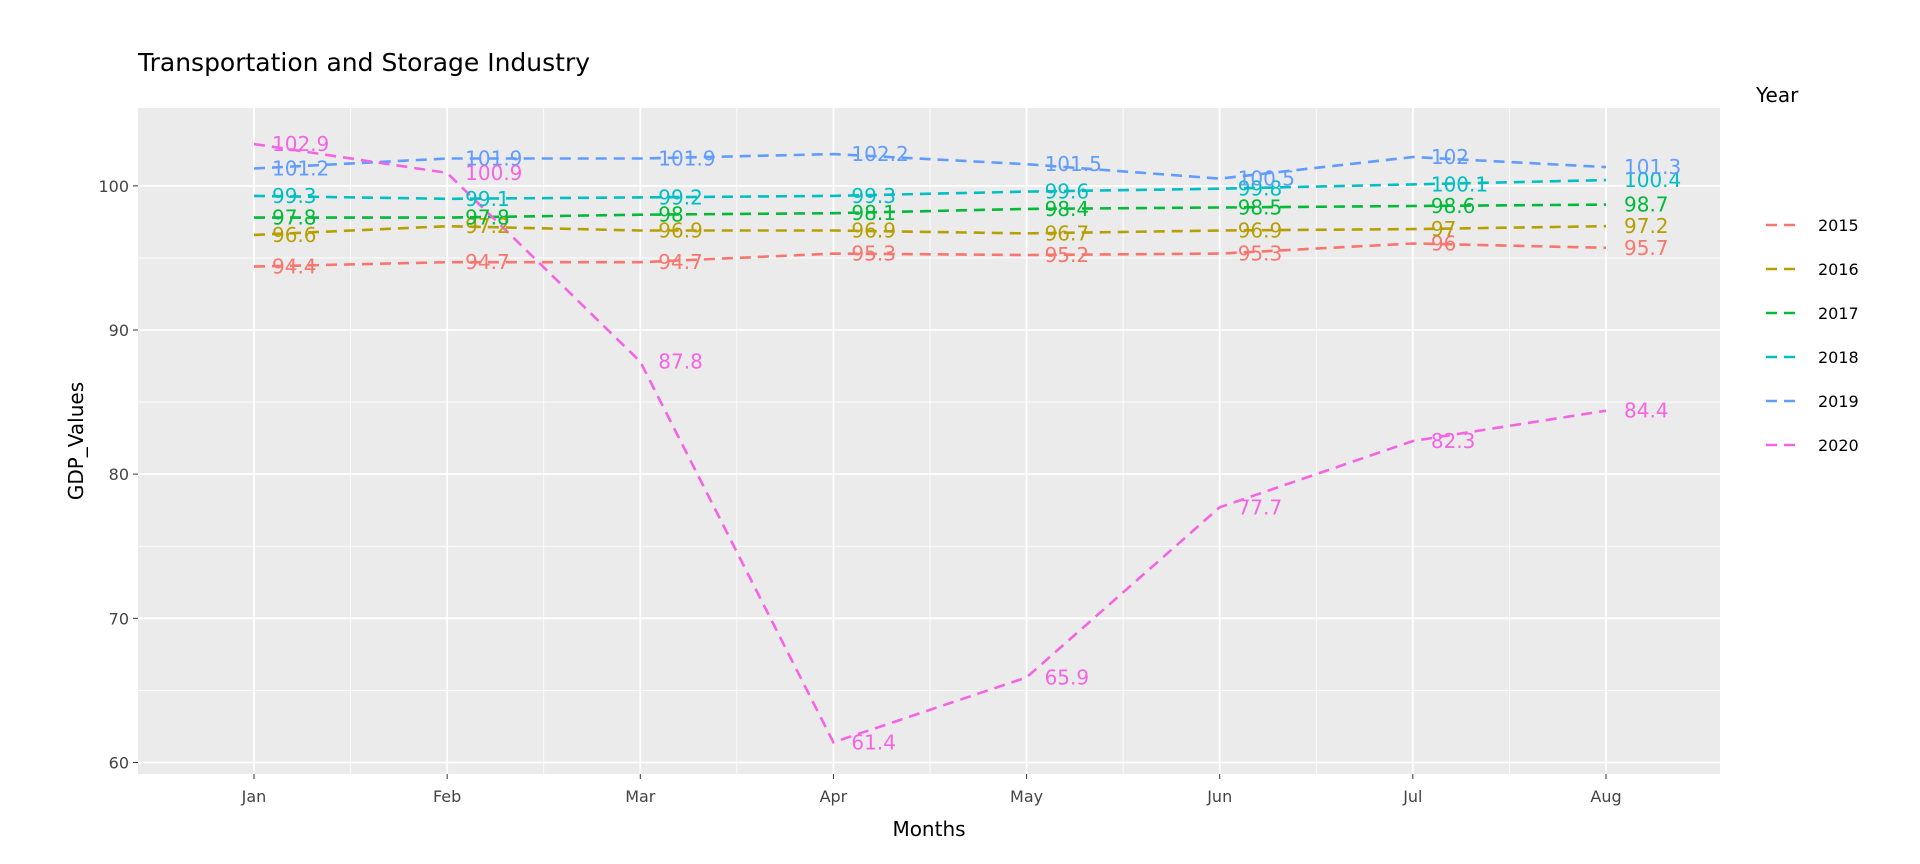 The image size is (1920, 864). Describe the element at coordinates (1838, 269) in the screenshot. I see `legend-label-2016: 2016` at that location.